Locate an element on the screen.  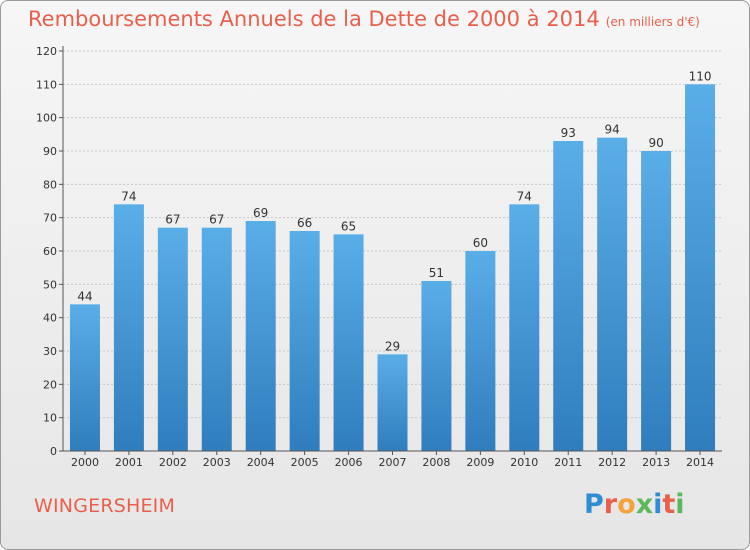
x-tick-label: 2014 is located at coordinates (700, 462).